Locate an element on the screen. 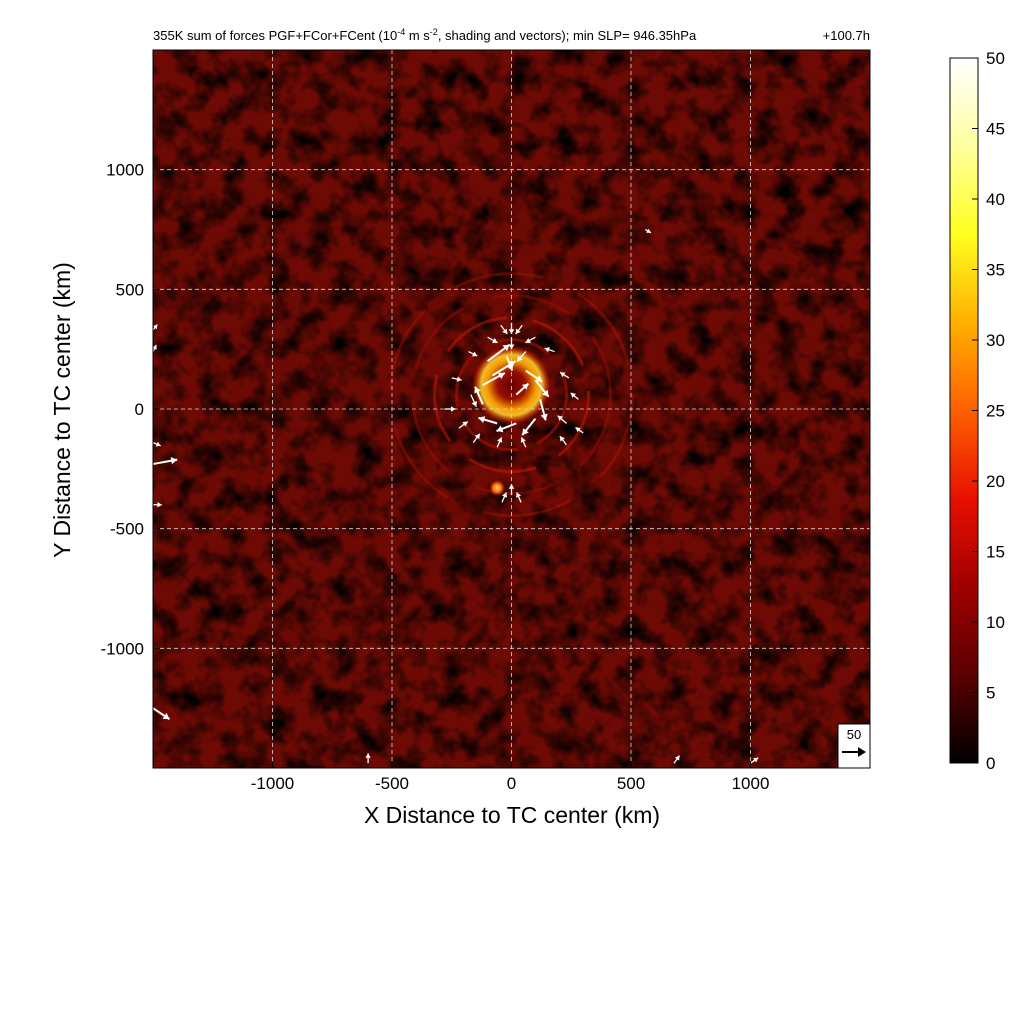 This screenshot has height=1024, width=1024. colorbar-tick-label: 40 is located at coordinates (995, 199).